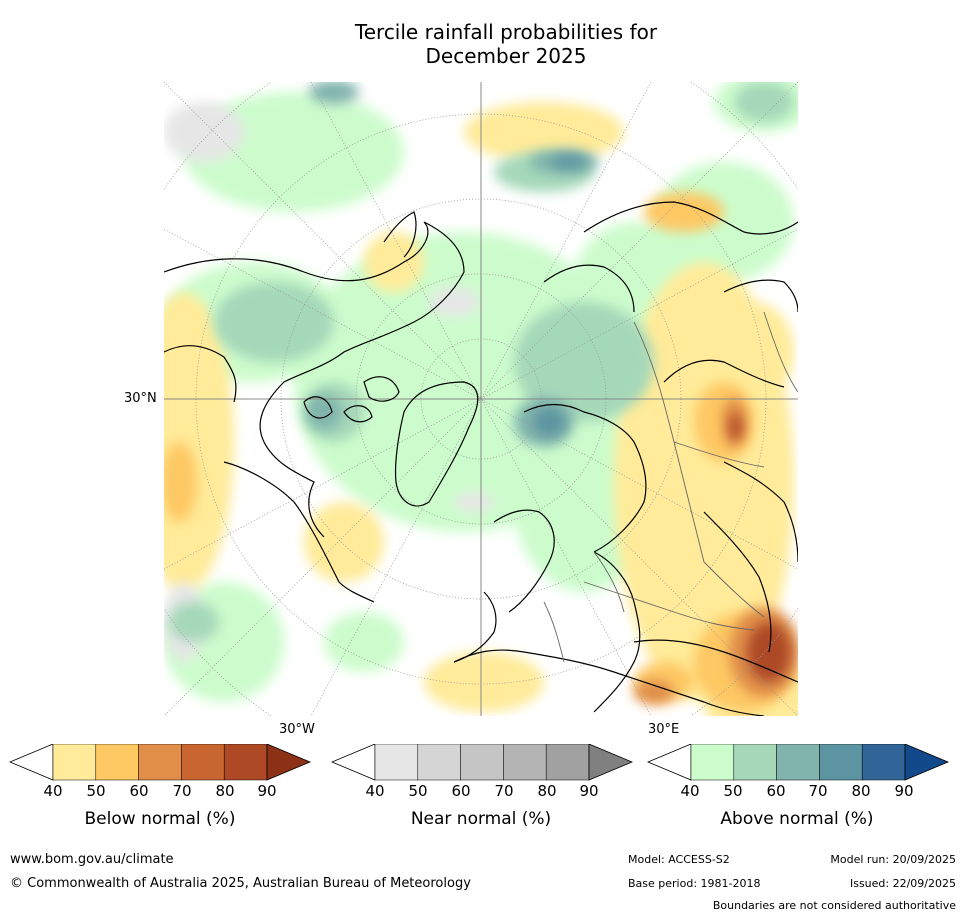 This screenshot has width=965, height=919. Describe the element at coordinates (482, 799) in the screenshot. I see `colorbar-near-normal: 40 50 60 70 80 90 Near normal (%)` at that location.